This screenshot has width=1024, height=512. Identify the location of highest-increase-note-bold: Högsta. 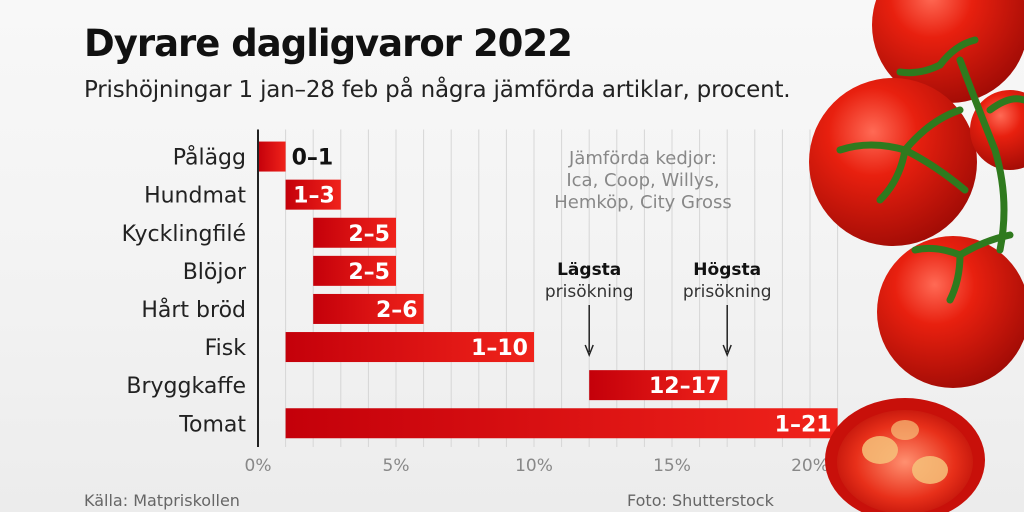
(727, 270).